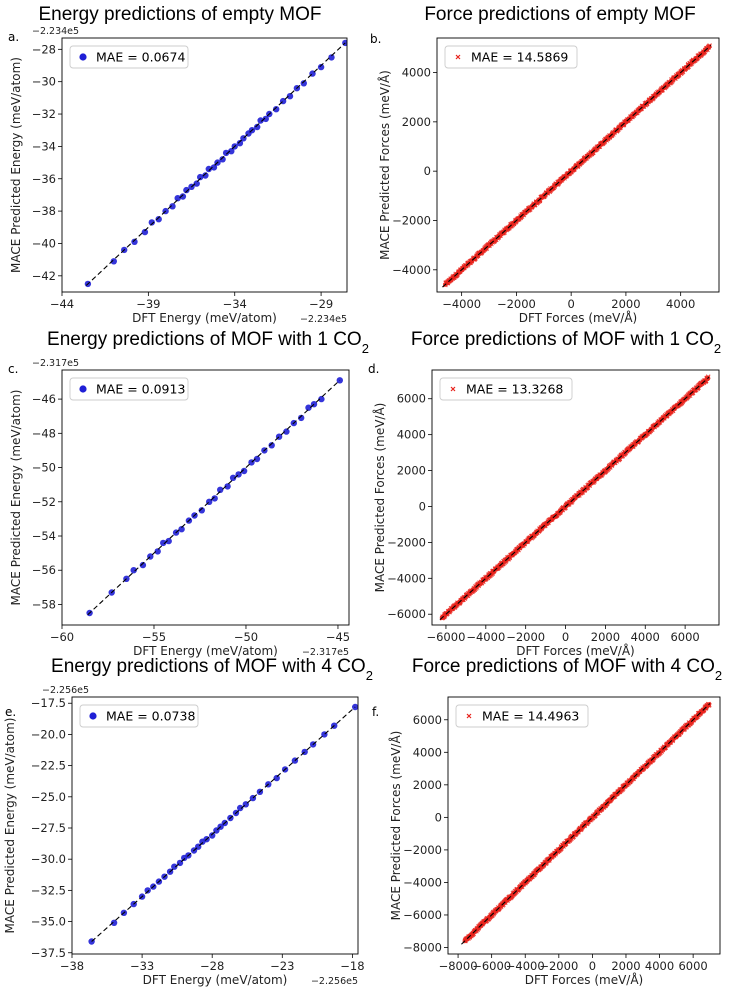  What do you see at coordinates (44, 82) in the screenshot?
I see `y-tick-label: −30` at bounding box center [44, 82].